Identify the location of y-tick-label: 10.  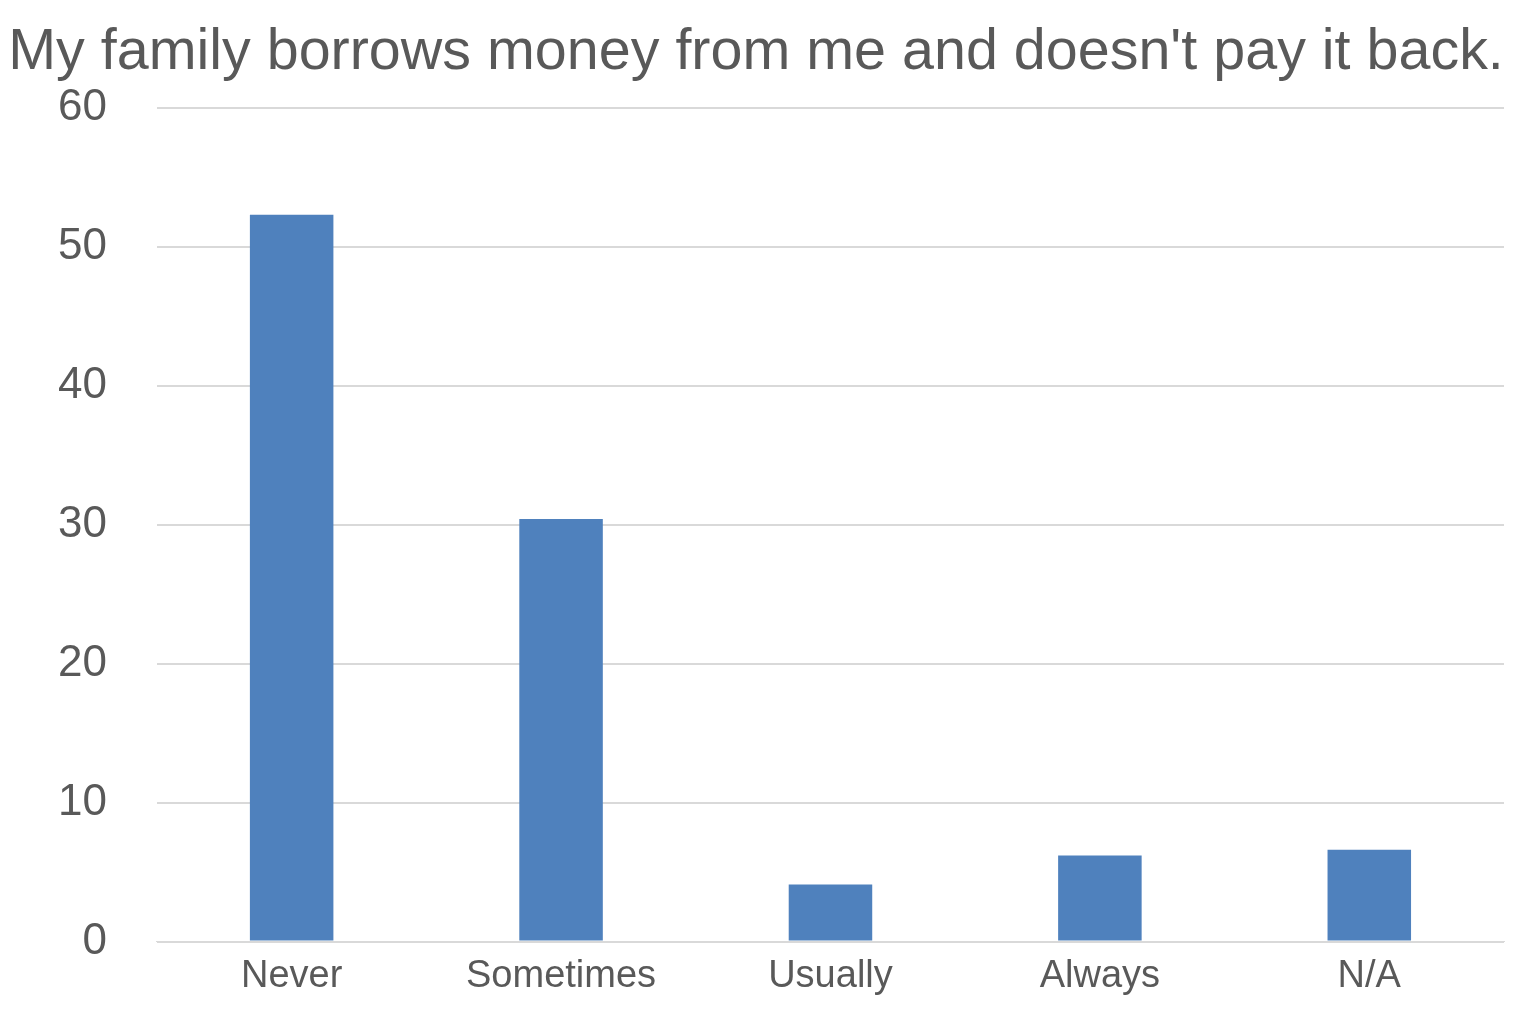
(82, 799).